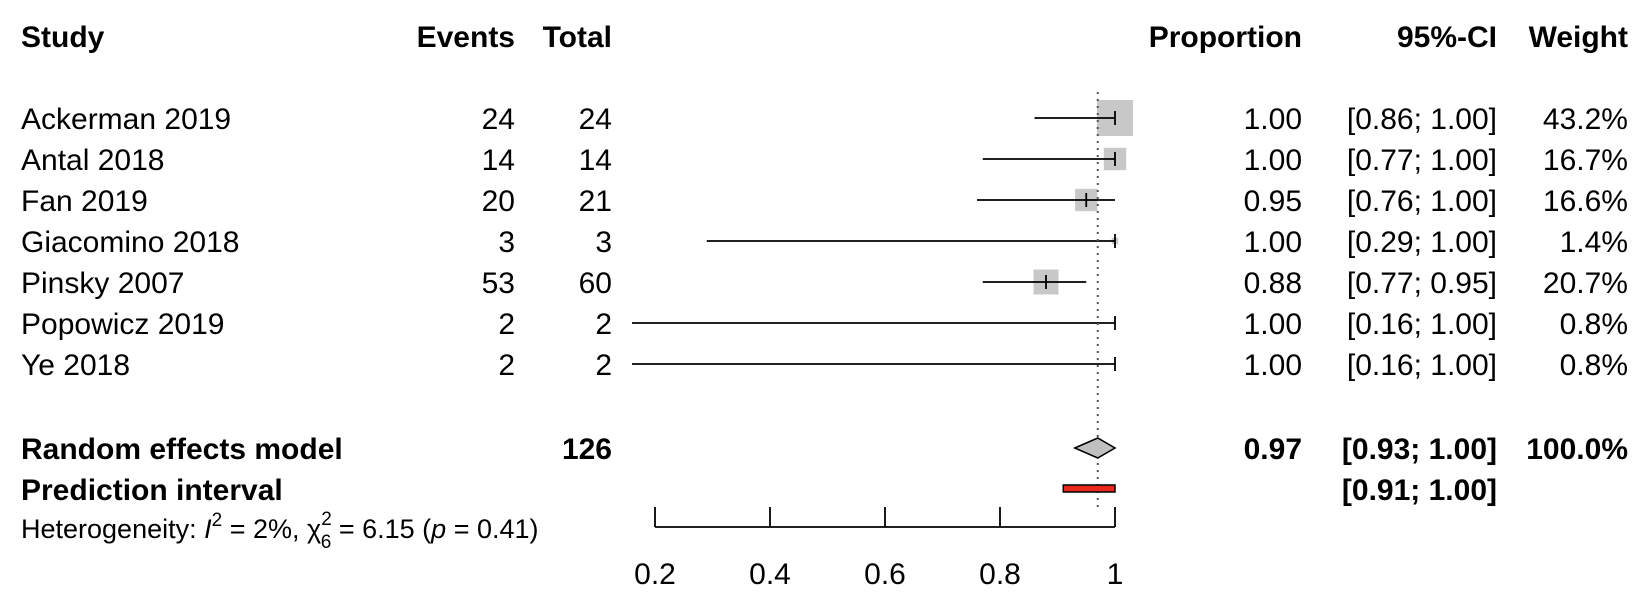  Describe the element at coordinates (1594, 242) in the screenshot. I see `study-weight: 1.4%` at that location.